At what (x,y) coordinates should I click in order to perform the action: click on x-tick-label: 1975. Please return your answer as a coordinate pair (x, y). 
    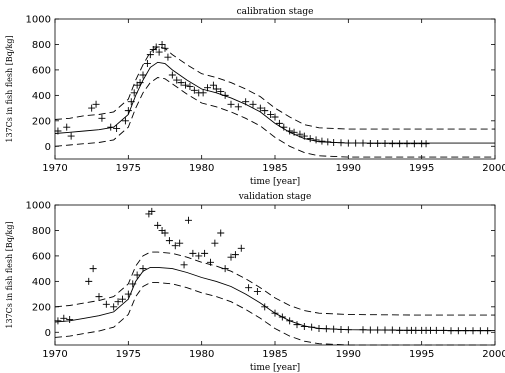
    Looking at the image, I should click on (128, 354).